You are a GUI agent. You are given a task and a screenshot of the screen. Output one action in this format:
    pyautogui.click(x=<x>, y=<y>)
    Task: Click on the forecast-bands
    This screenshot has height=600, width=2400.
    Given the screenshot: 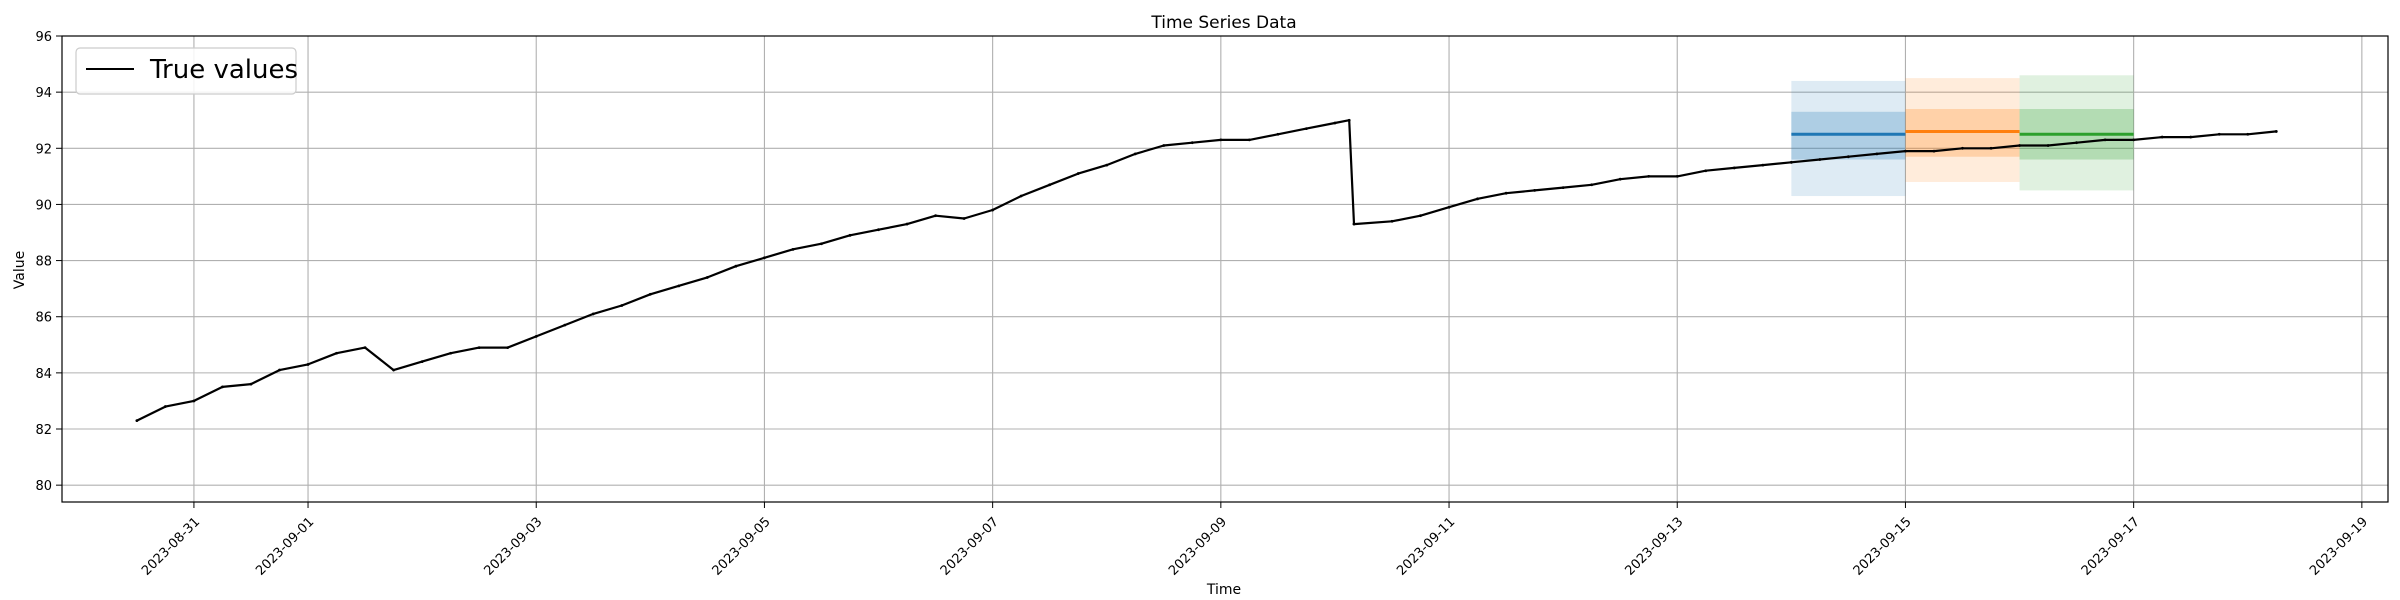 What is the action you would take?
    pyautogui.click(x=1962, y=136)
    